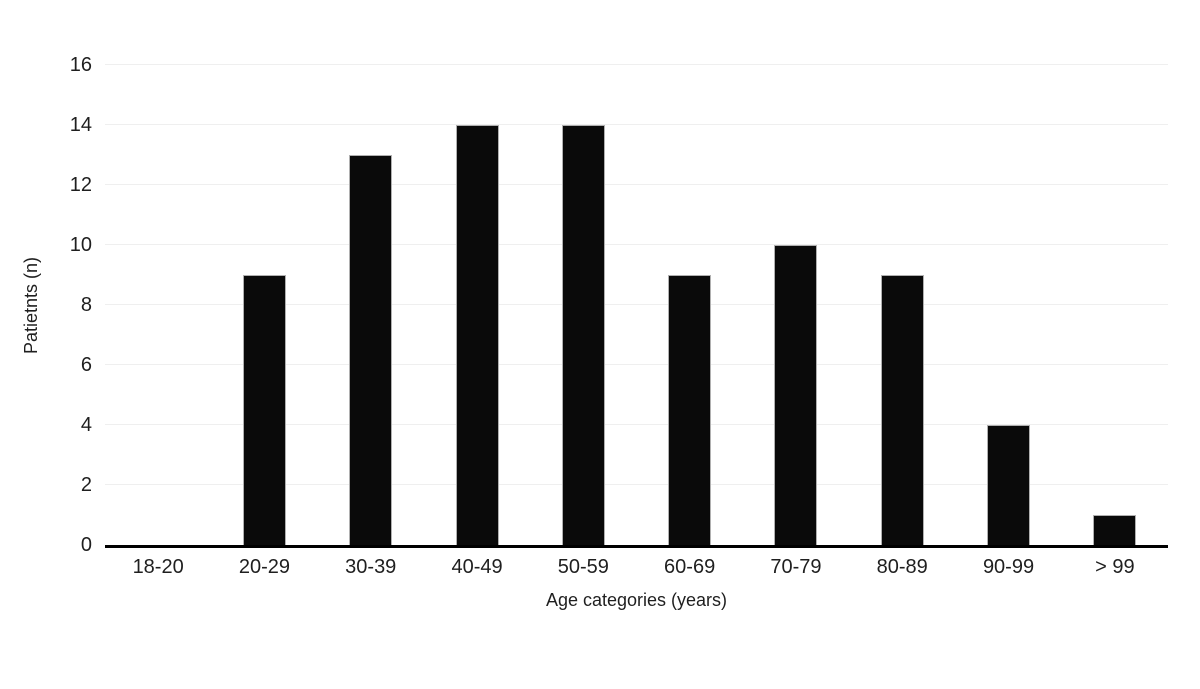 Image resolution: width=1200 pixels, height=689 pixels. Describe the element at coordinates (1008, 567) in the screenshot. I see `x-tick-label: 90-99` at that location.